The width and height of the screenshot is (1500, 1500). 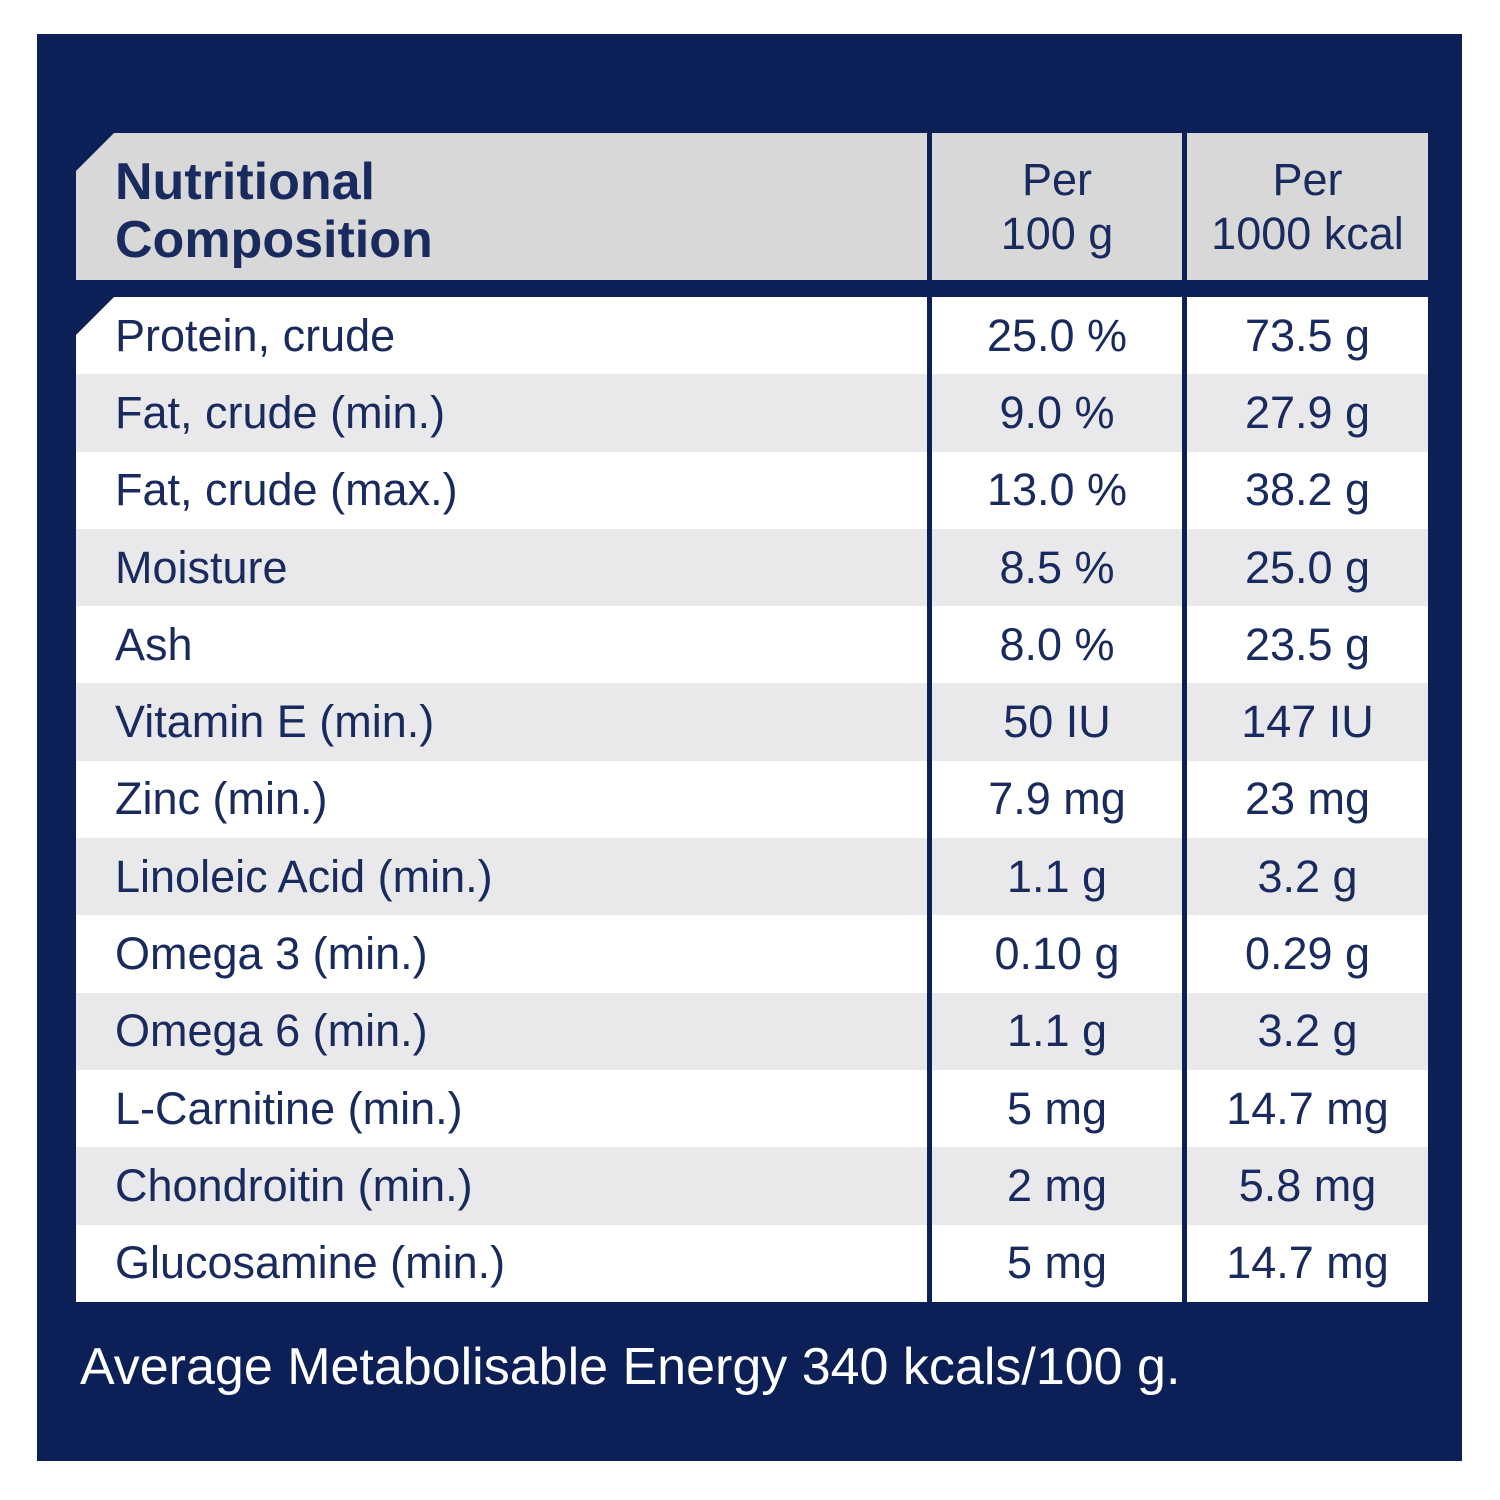 What do you see at coordinates (1057, 413) in the screenshot?
I see `row-value-per-100g: 9.0 %` at bounding box center [1057, 413].